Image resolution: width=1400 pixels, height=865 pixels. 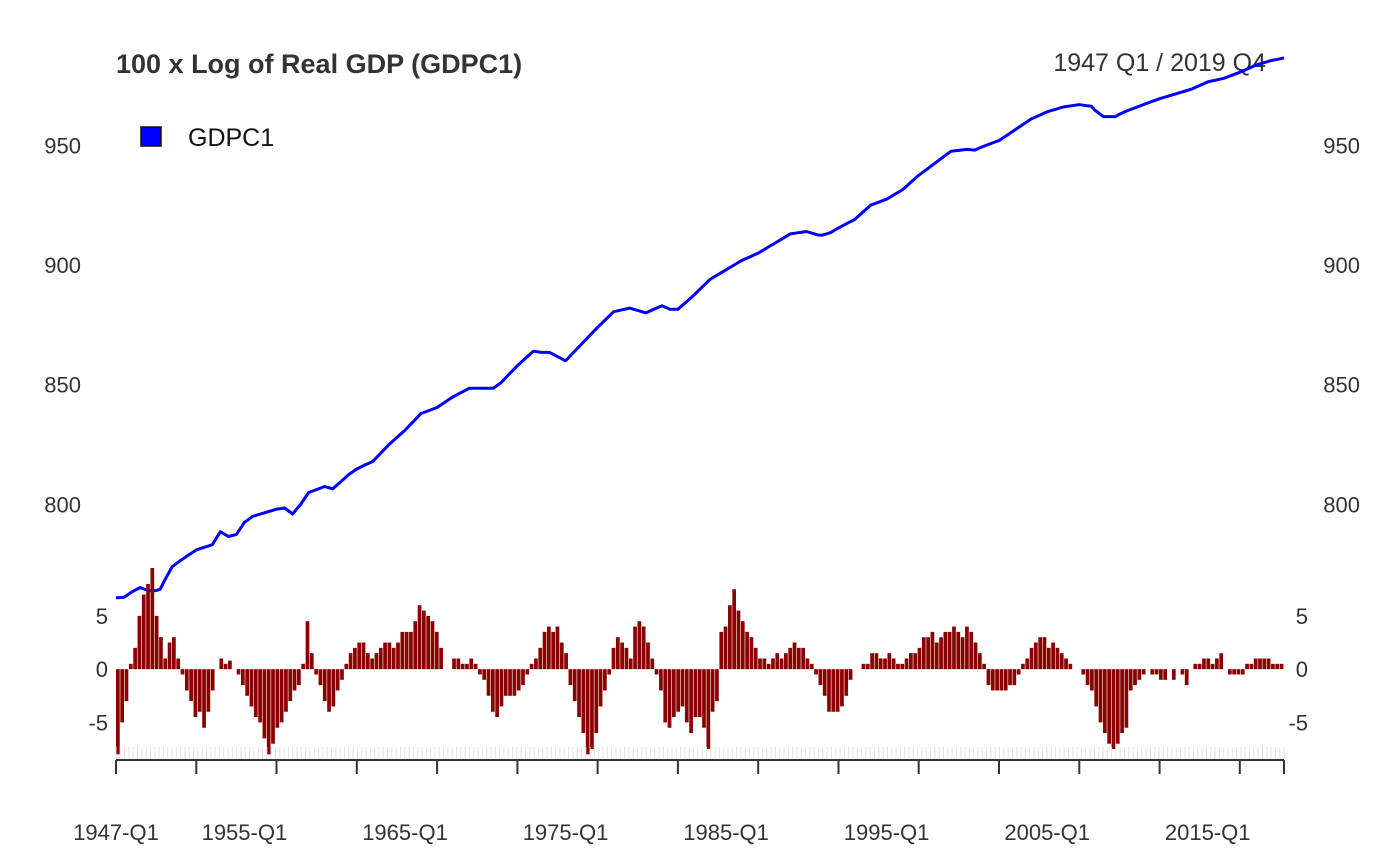 I want to click on upper-y-tick-left: 950, so click(x=62, y=145).